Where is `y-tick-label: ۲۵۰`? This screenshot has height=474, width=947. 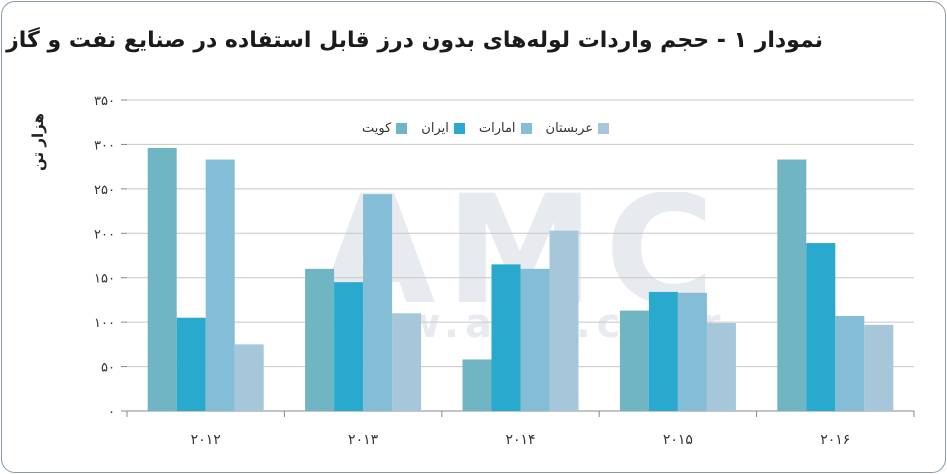
y-tick-label: ۲۵۰ is located at coordinates (104, 190).